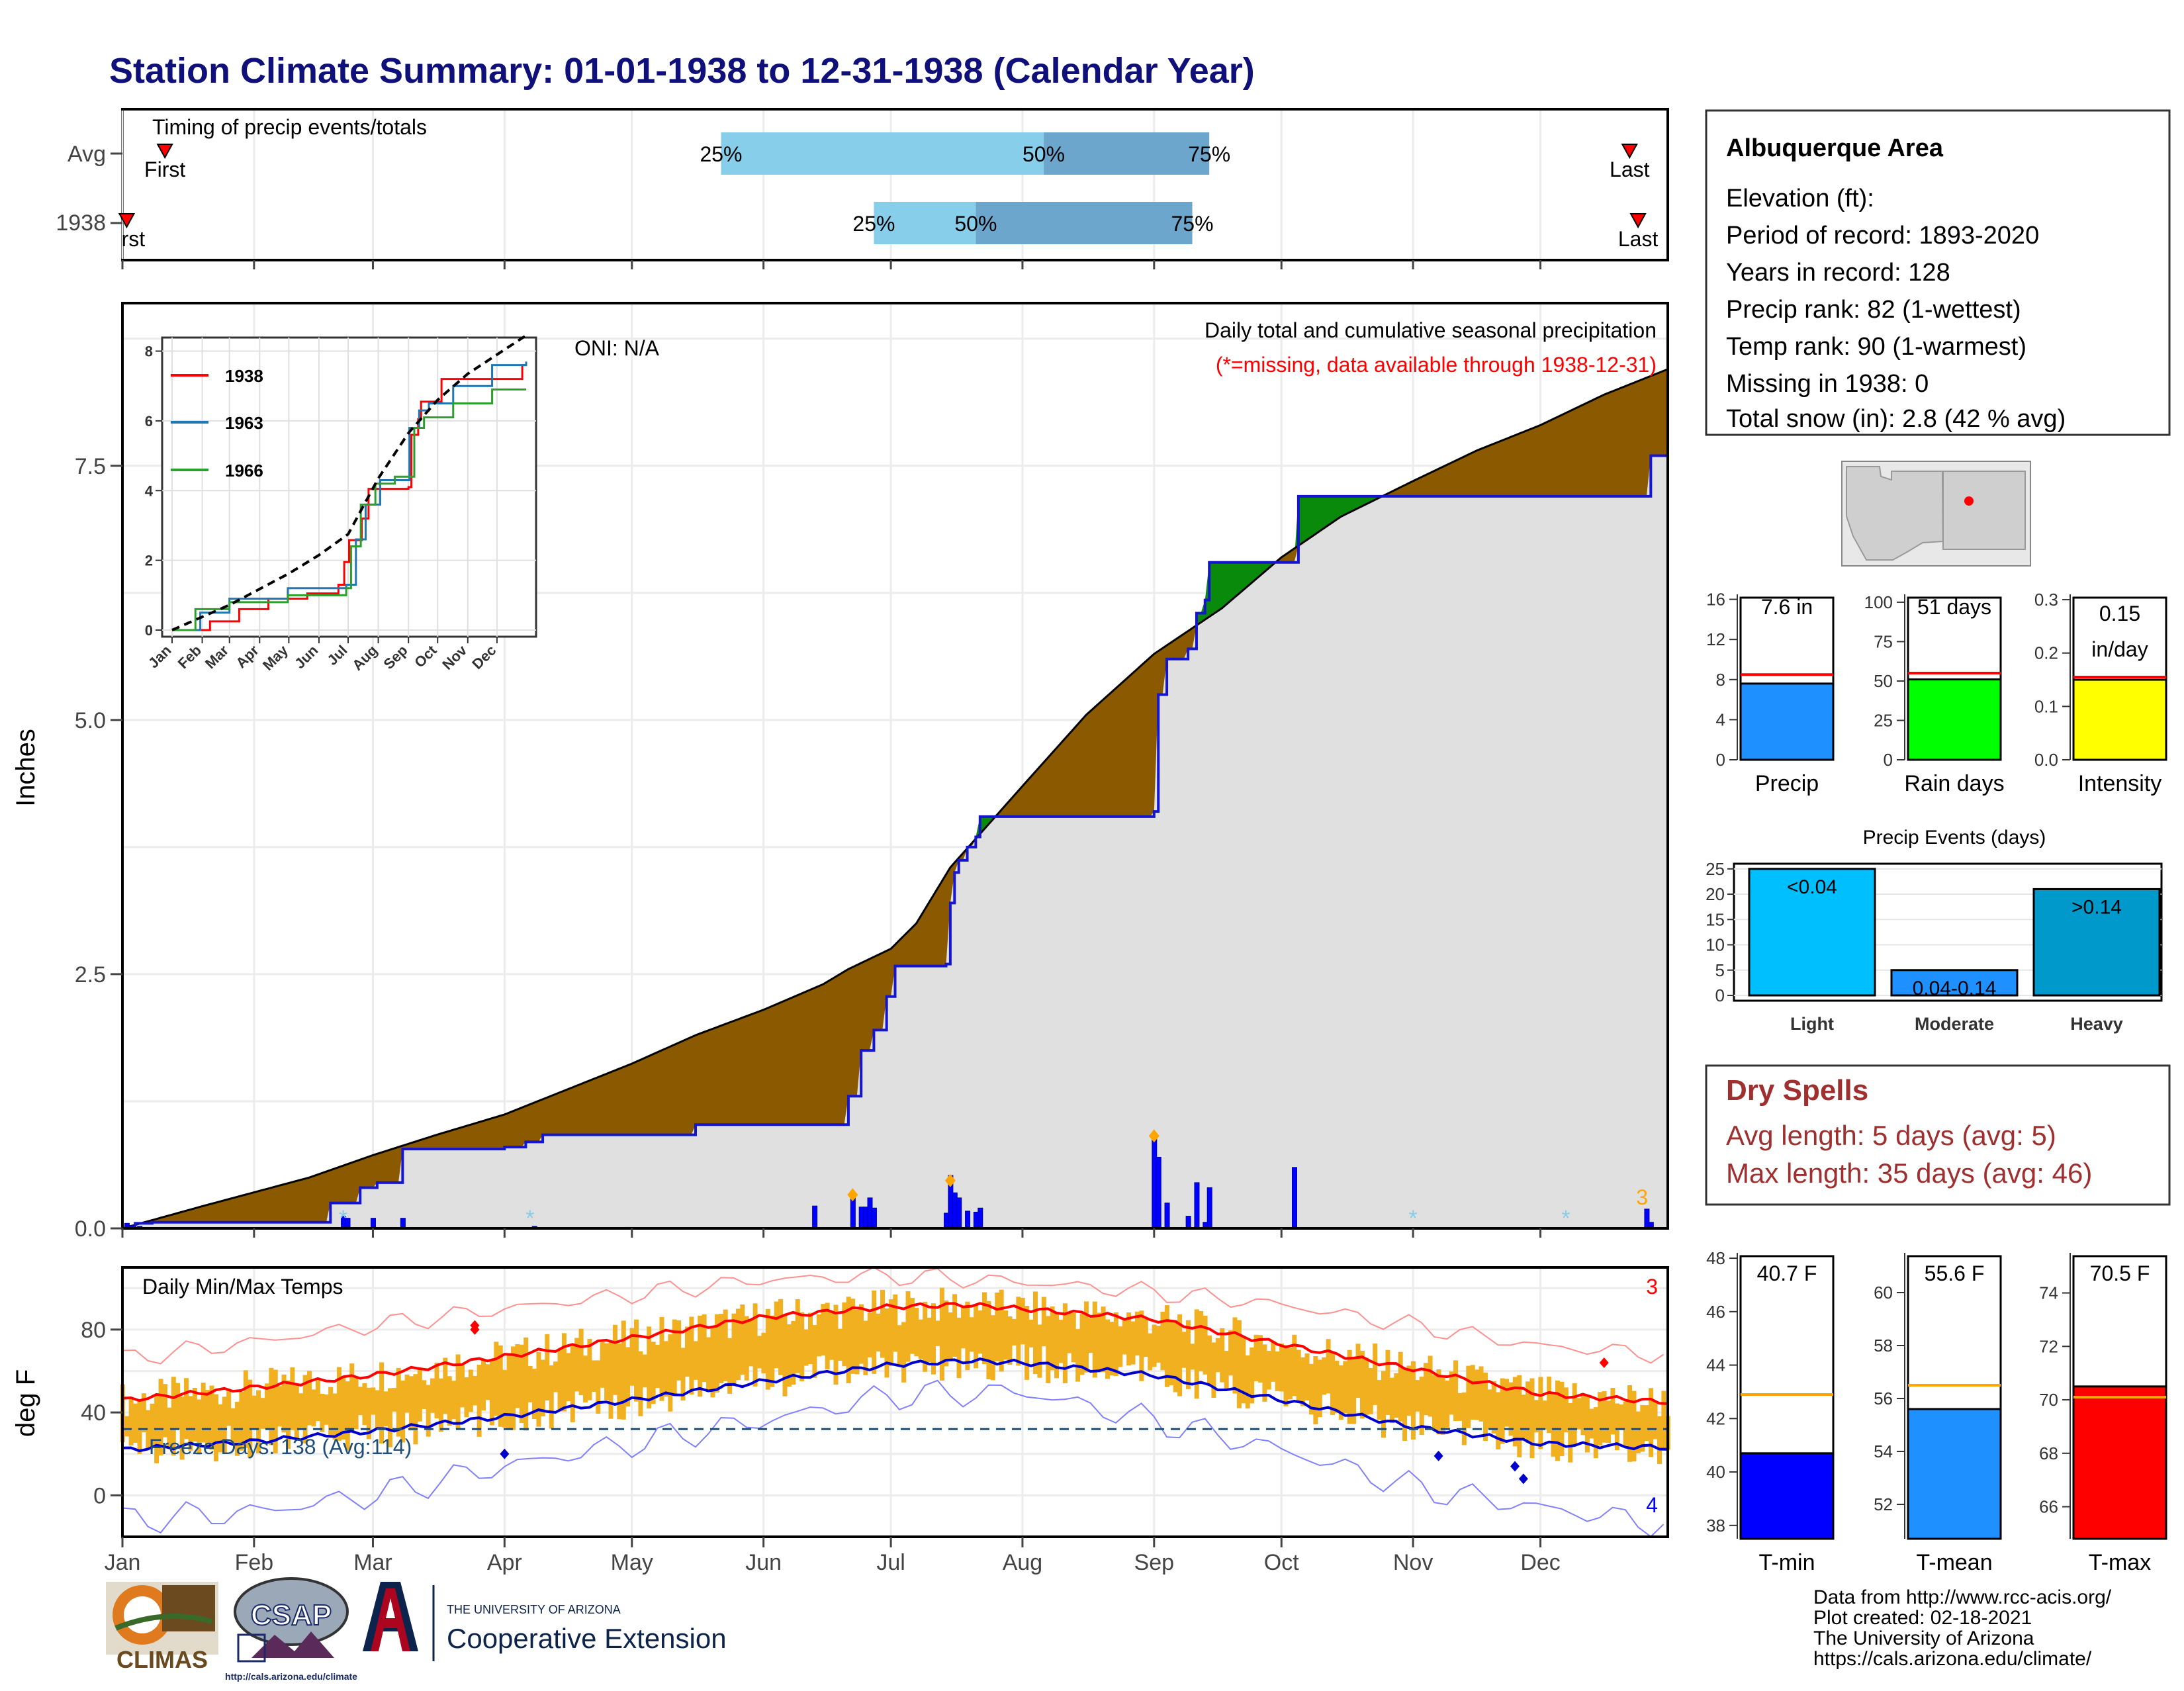  Describe the element at coordinates (1413, 1218) in the screenshot. I see `snow-day-marker: *` at that location.